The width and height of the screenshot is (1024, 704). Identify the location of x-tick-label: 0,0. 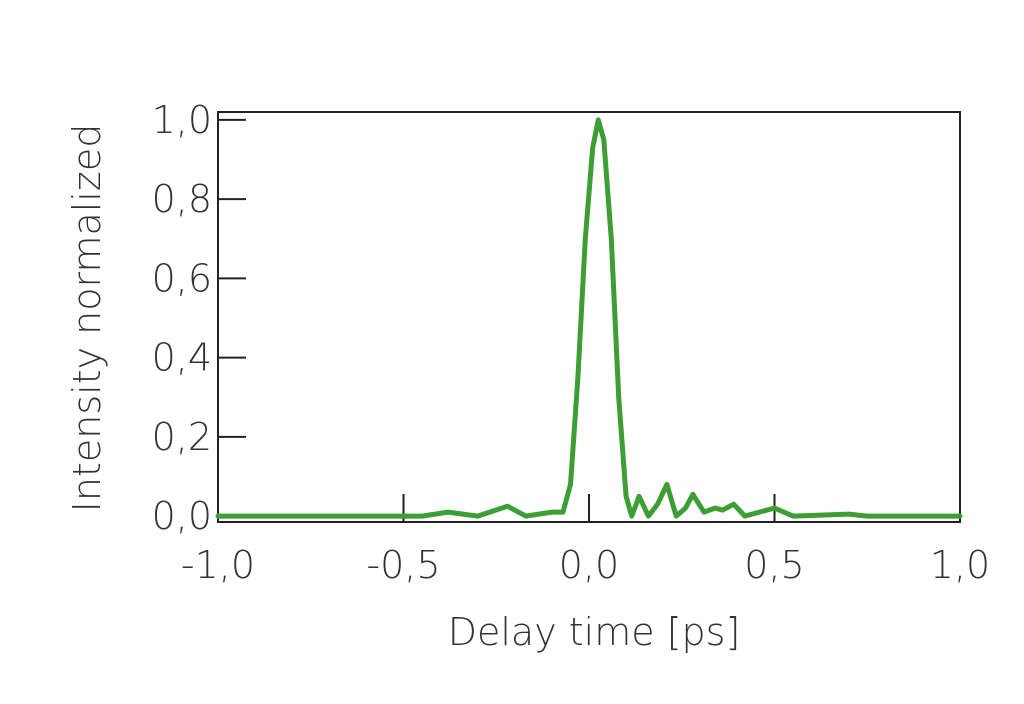
(589, 565).